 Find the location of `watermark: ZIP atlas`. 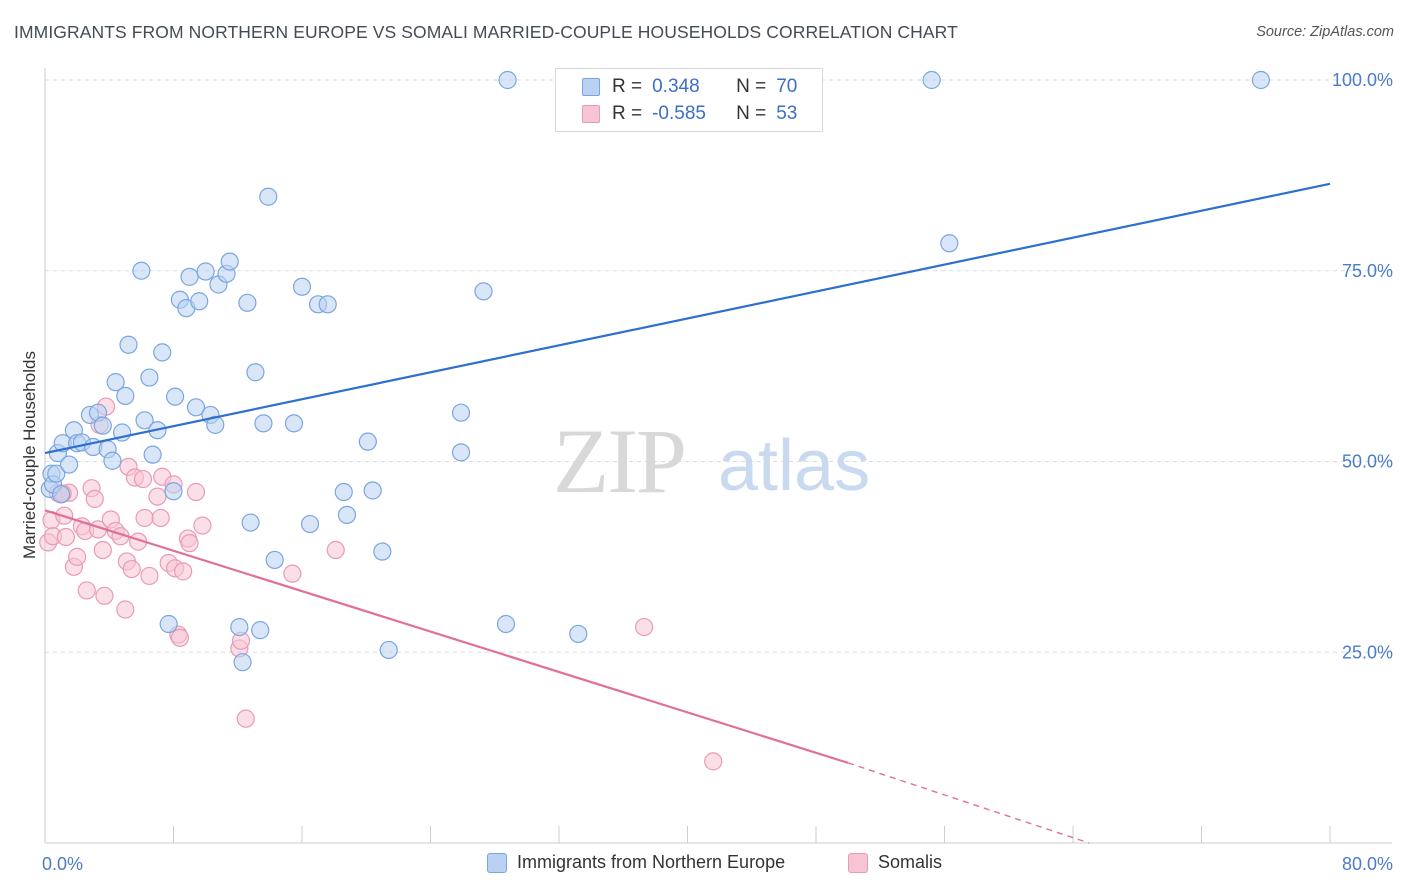

watermark: ZIP atlas is located at coordinates (711, 461).